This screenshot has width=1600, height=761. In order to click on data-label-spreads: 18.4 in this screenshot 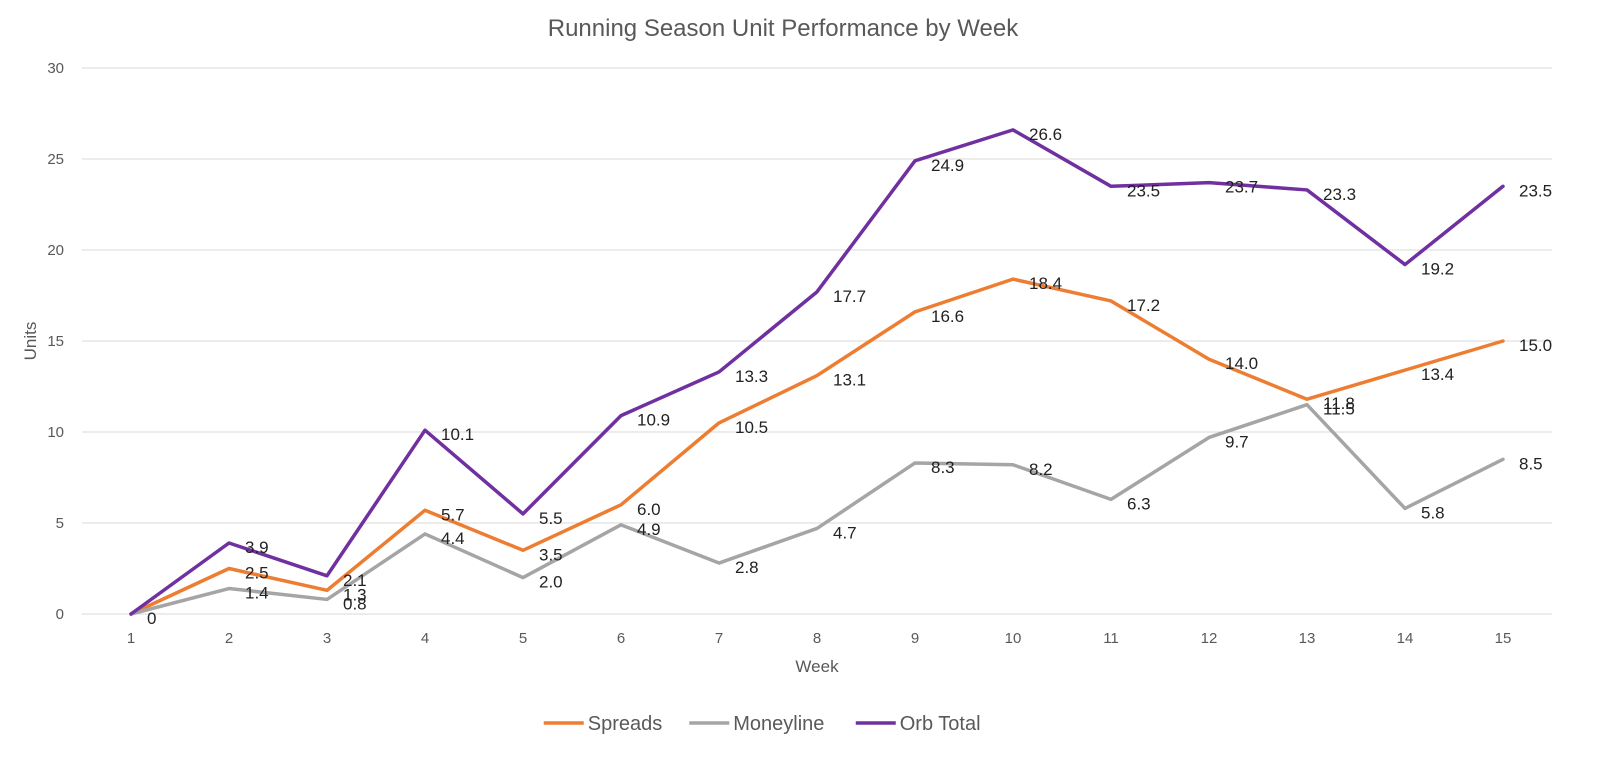, I will do `click(1045, 283)`.